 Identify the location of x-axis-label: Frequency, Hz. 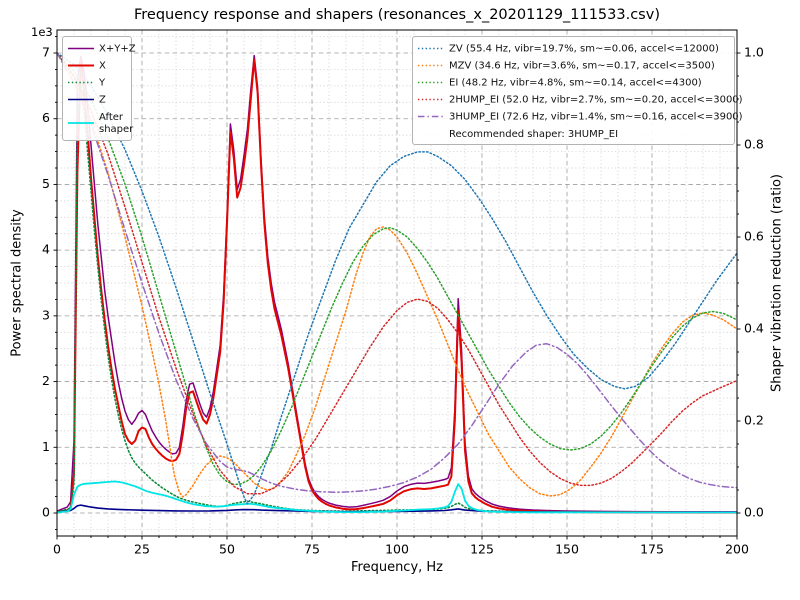
(397, 567).